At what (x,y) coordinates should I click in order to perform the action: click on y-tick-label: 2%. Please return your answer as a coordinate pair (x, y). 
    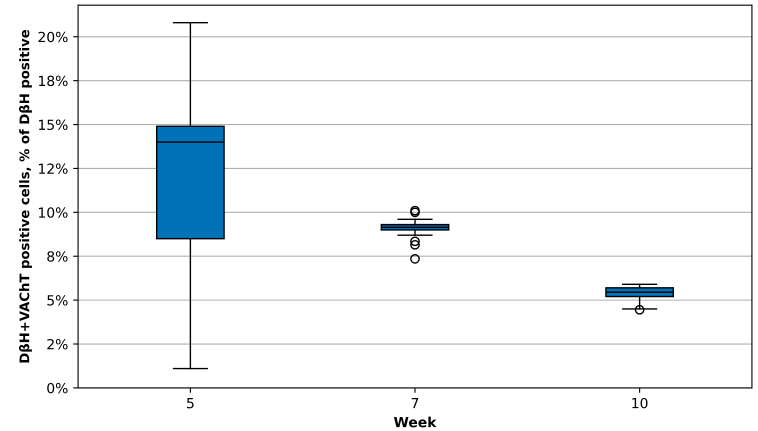
    Looking at the image, I should click on (57, 344).